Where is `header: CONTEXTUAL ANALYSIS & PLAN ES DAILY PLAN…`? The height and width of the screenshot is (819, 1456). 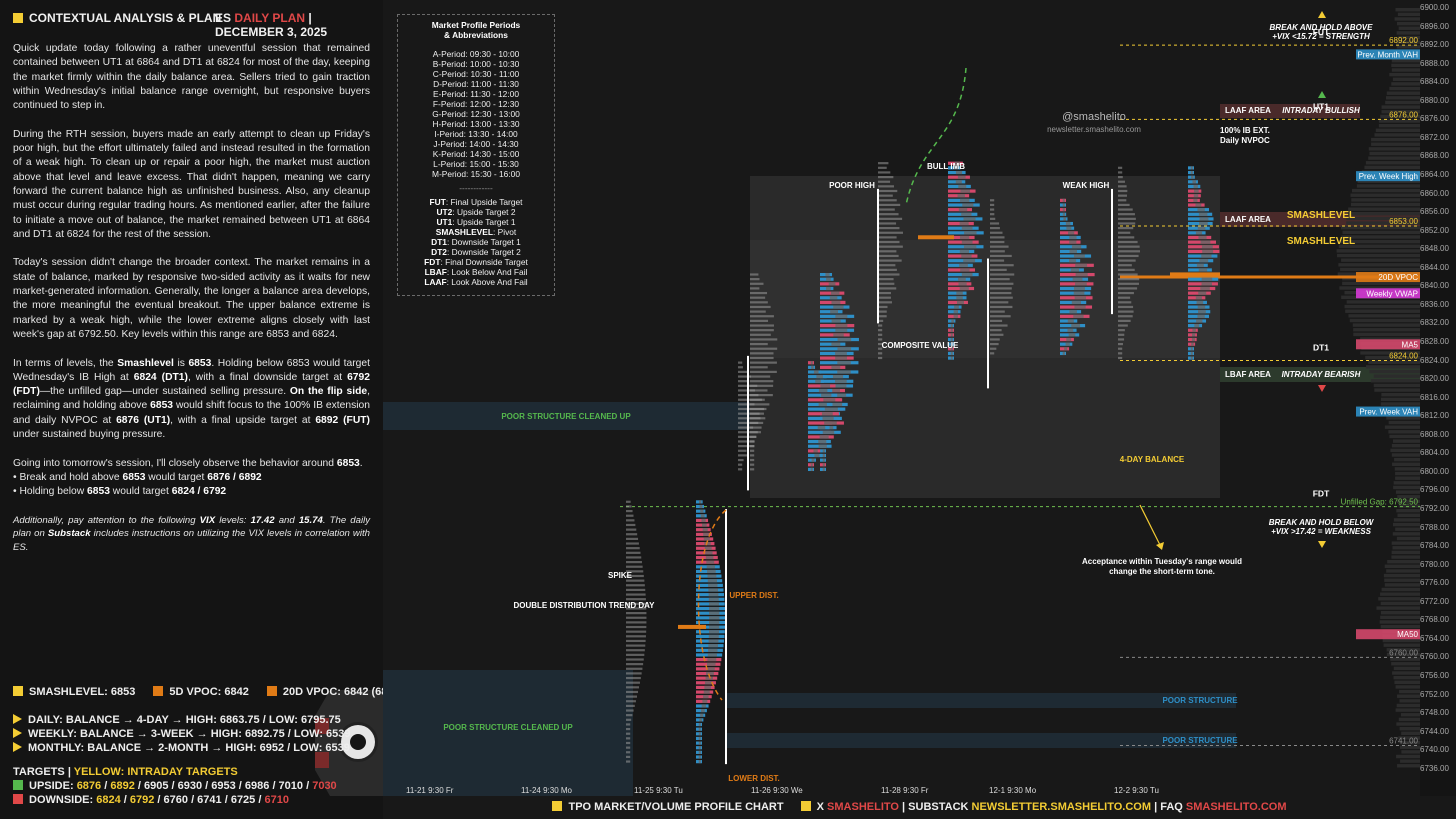
header: CONTEXTUAL ANALYSIS & PLAN ES DAILY PLAN… is located at coordinates (193, 18).